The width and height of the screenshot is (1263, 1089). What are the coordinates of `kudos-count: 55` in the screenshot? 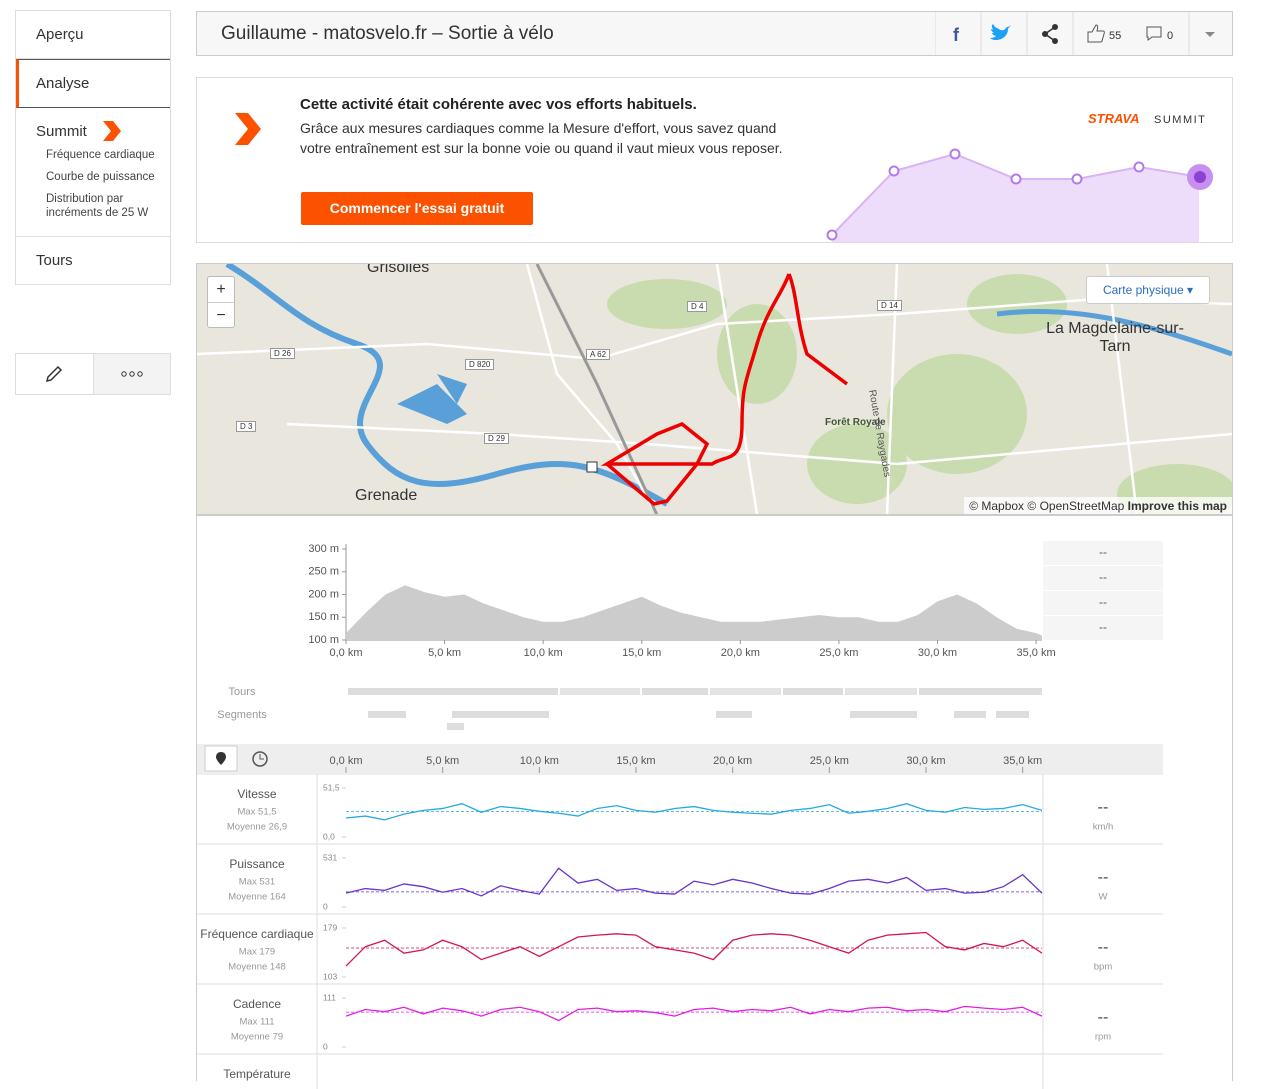 It's located at (1115, 36).